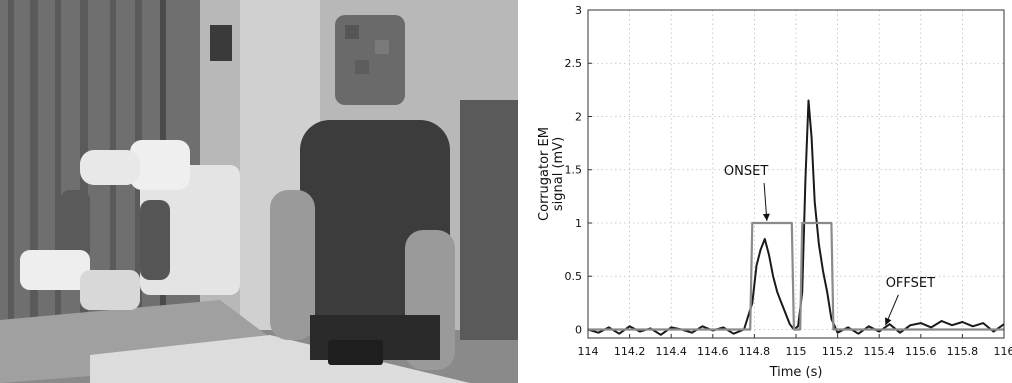 This screenshot has height=383, width=1012. I want to click on annotation-offset-arrowhead, so click(888, 321).